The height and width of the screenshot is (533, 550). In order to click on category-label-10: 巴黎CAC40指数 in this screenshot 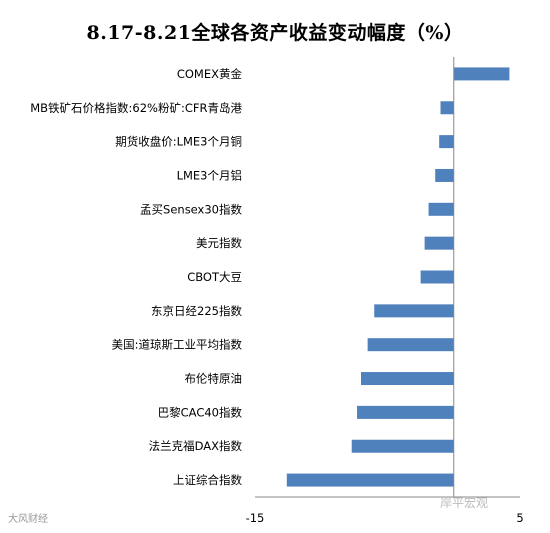, I will do `click(200, 412)`.